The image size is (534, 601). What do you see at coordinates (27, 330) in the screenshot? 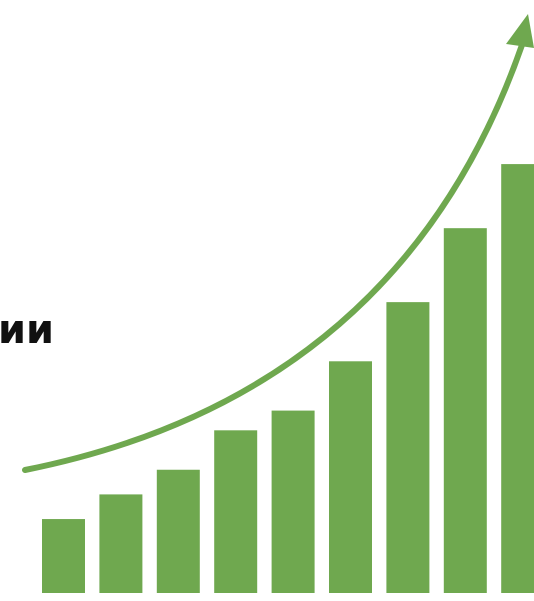
I see `annotation: ии` at bounding box center [27, 330].